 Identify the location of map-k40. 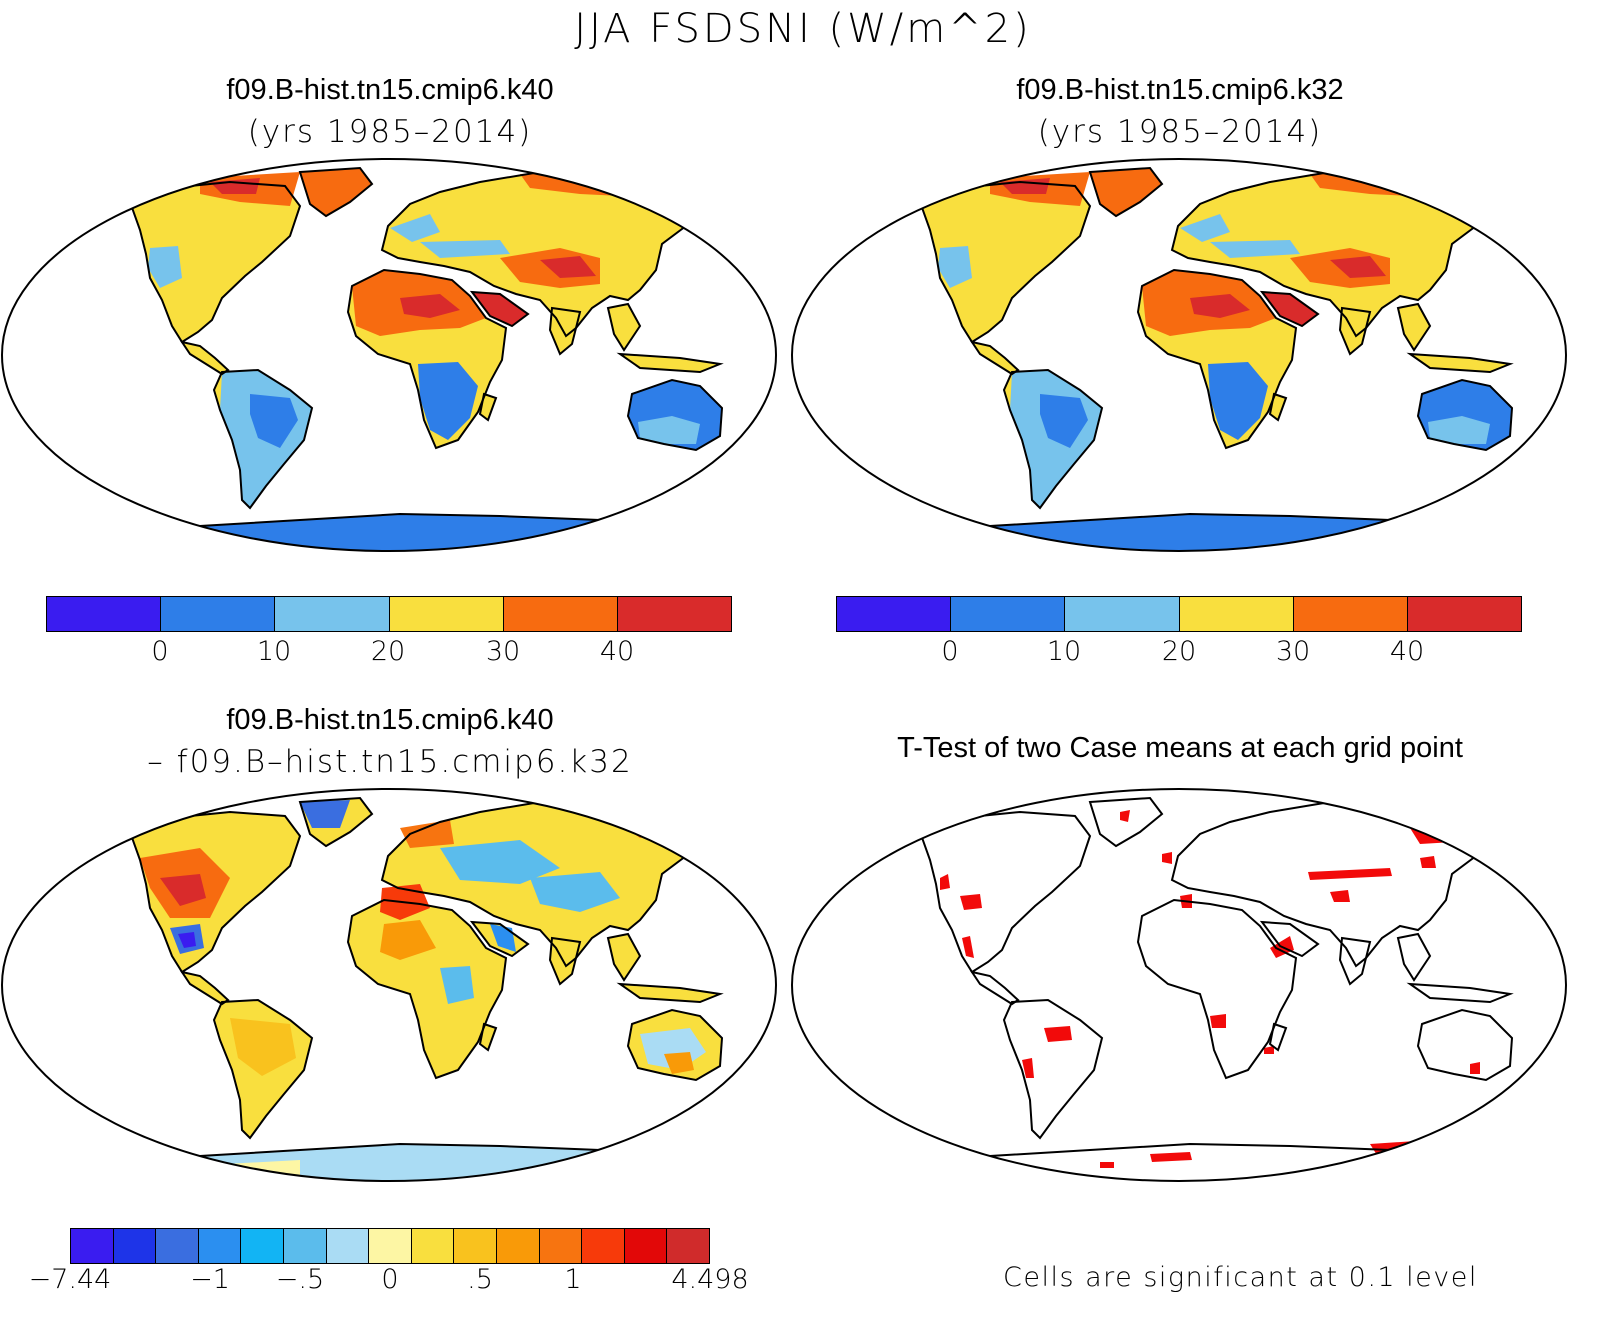
(389, 355).